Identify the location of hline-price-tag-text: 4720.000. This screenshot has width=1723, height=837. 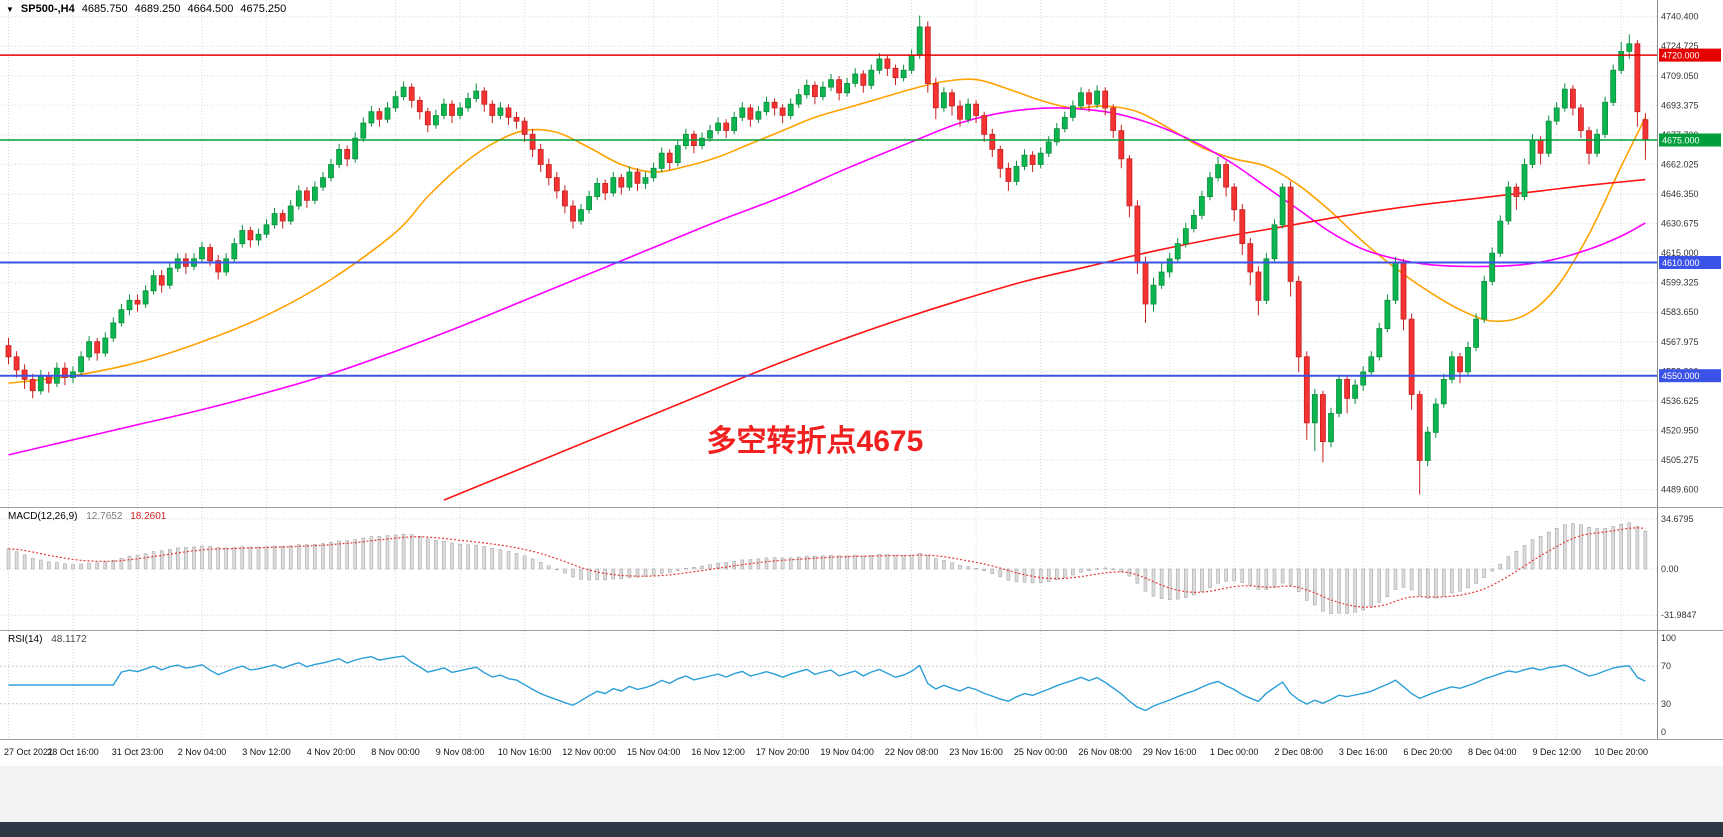
(1681, 56).